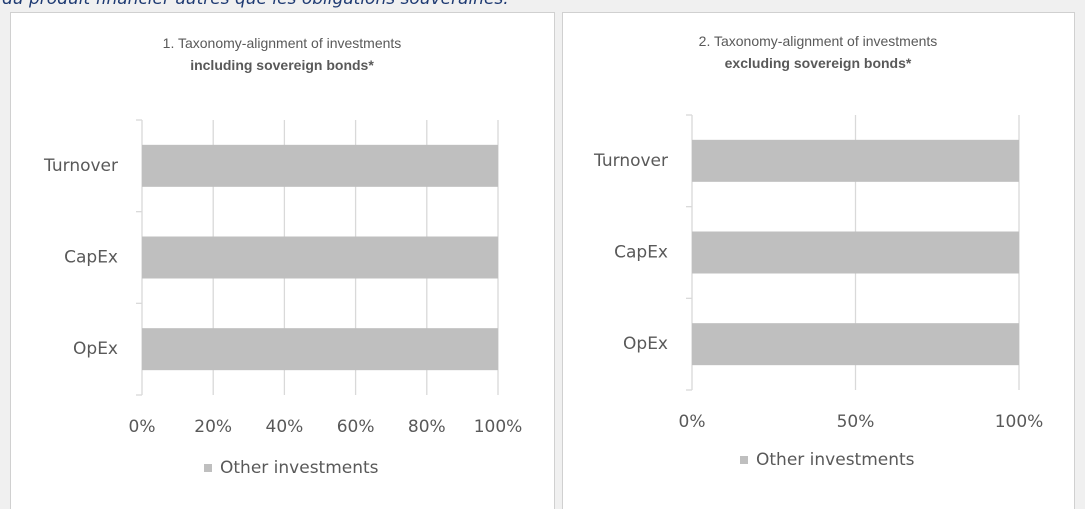 The width and height of the screenshot is (1085, 509). Describe the element at coordinates (818, 41) in the screenshot. I see `chart-title: 2. Taxonomy-alignment of investments` at that location.